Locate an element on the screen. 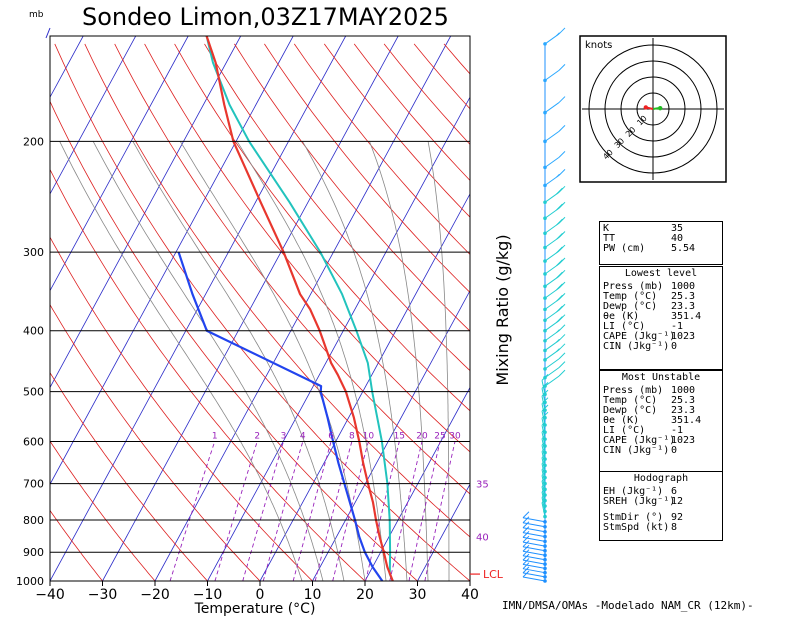 Image resolution: width=800 pixels, height=622 pixels. pressure-tick-label: 600 is located at coordinates (33, 441).